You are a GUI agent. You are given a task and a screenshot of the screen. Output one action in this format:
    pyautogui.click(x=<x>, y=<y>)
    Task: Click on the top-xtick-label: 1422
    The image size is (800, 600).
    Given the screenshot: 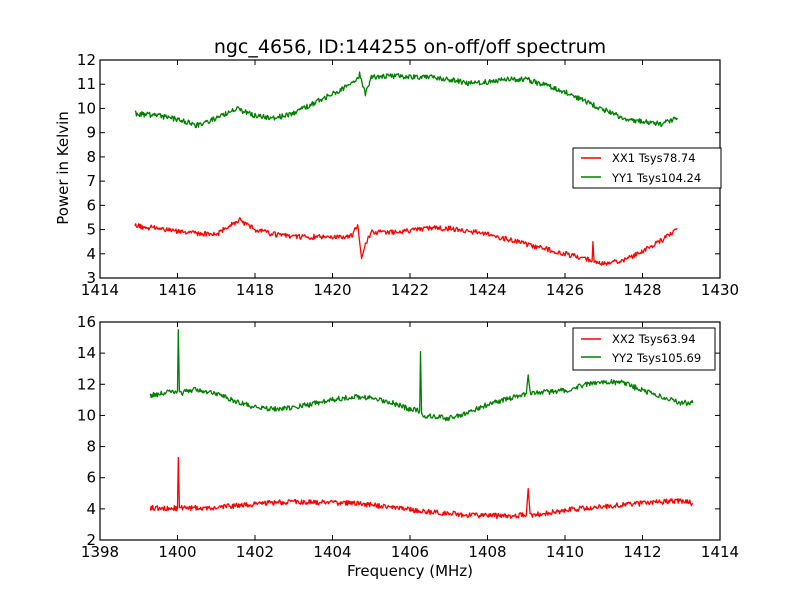 What is the action you would take?
    pyautogui.click(x=410, y=290)
    